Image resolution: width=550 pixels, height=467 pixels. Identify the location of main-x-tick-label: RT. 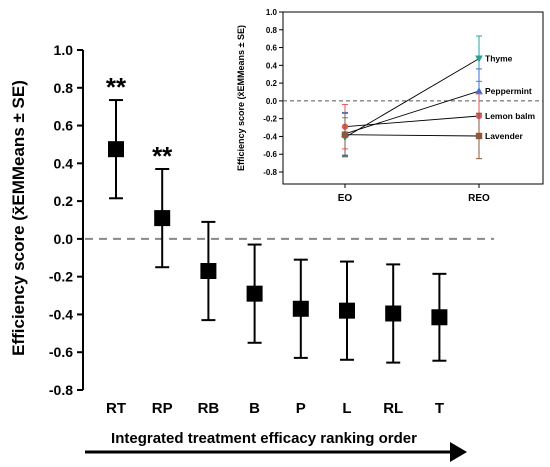
(116, 408).